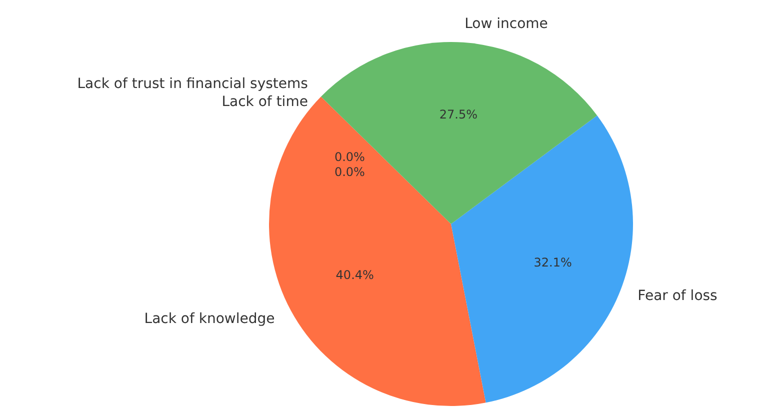 This screenshot has width=763, height=412. I want to click on data-label: 40.4%, so click(355, 275).